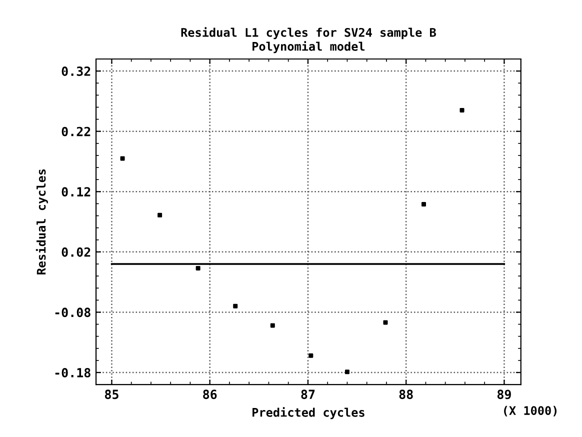 This screenshot has height=437, width=582. I want to click on x-tick-label: 85, so click(111, 395).